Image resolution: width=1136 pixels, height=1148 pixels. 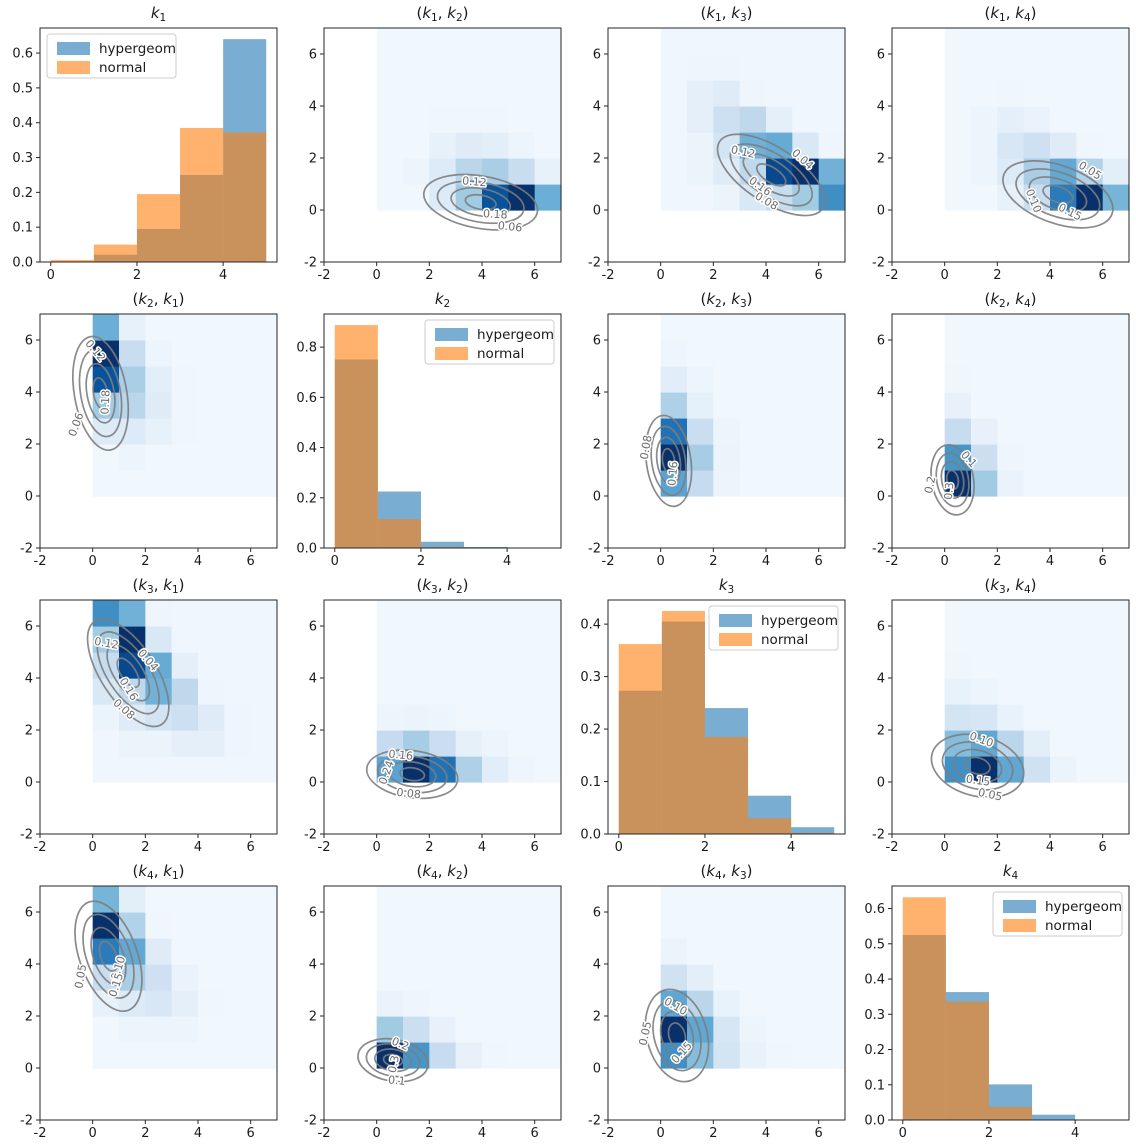 I want to click on contour-label: 0.18, so click(x=105, y=402).